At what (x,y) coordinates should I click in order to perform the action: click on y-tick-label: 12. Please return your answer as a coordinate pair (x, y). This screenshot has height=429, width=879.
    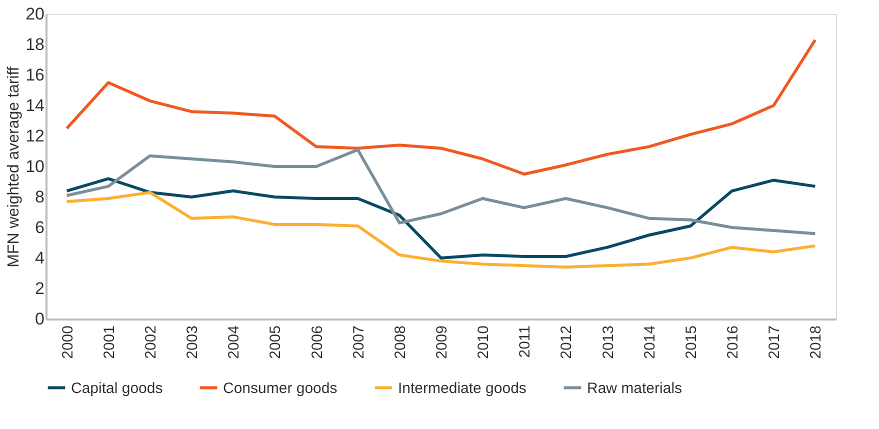
    Looking at the image, I should click on (35, 136).